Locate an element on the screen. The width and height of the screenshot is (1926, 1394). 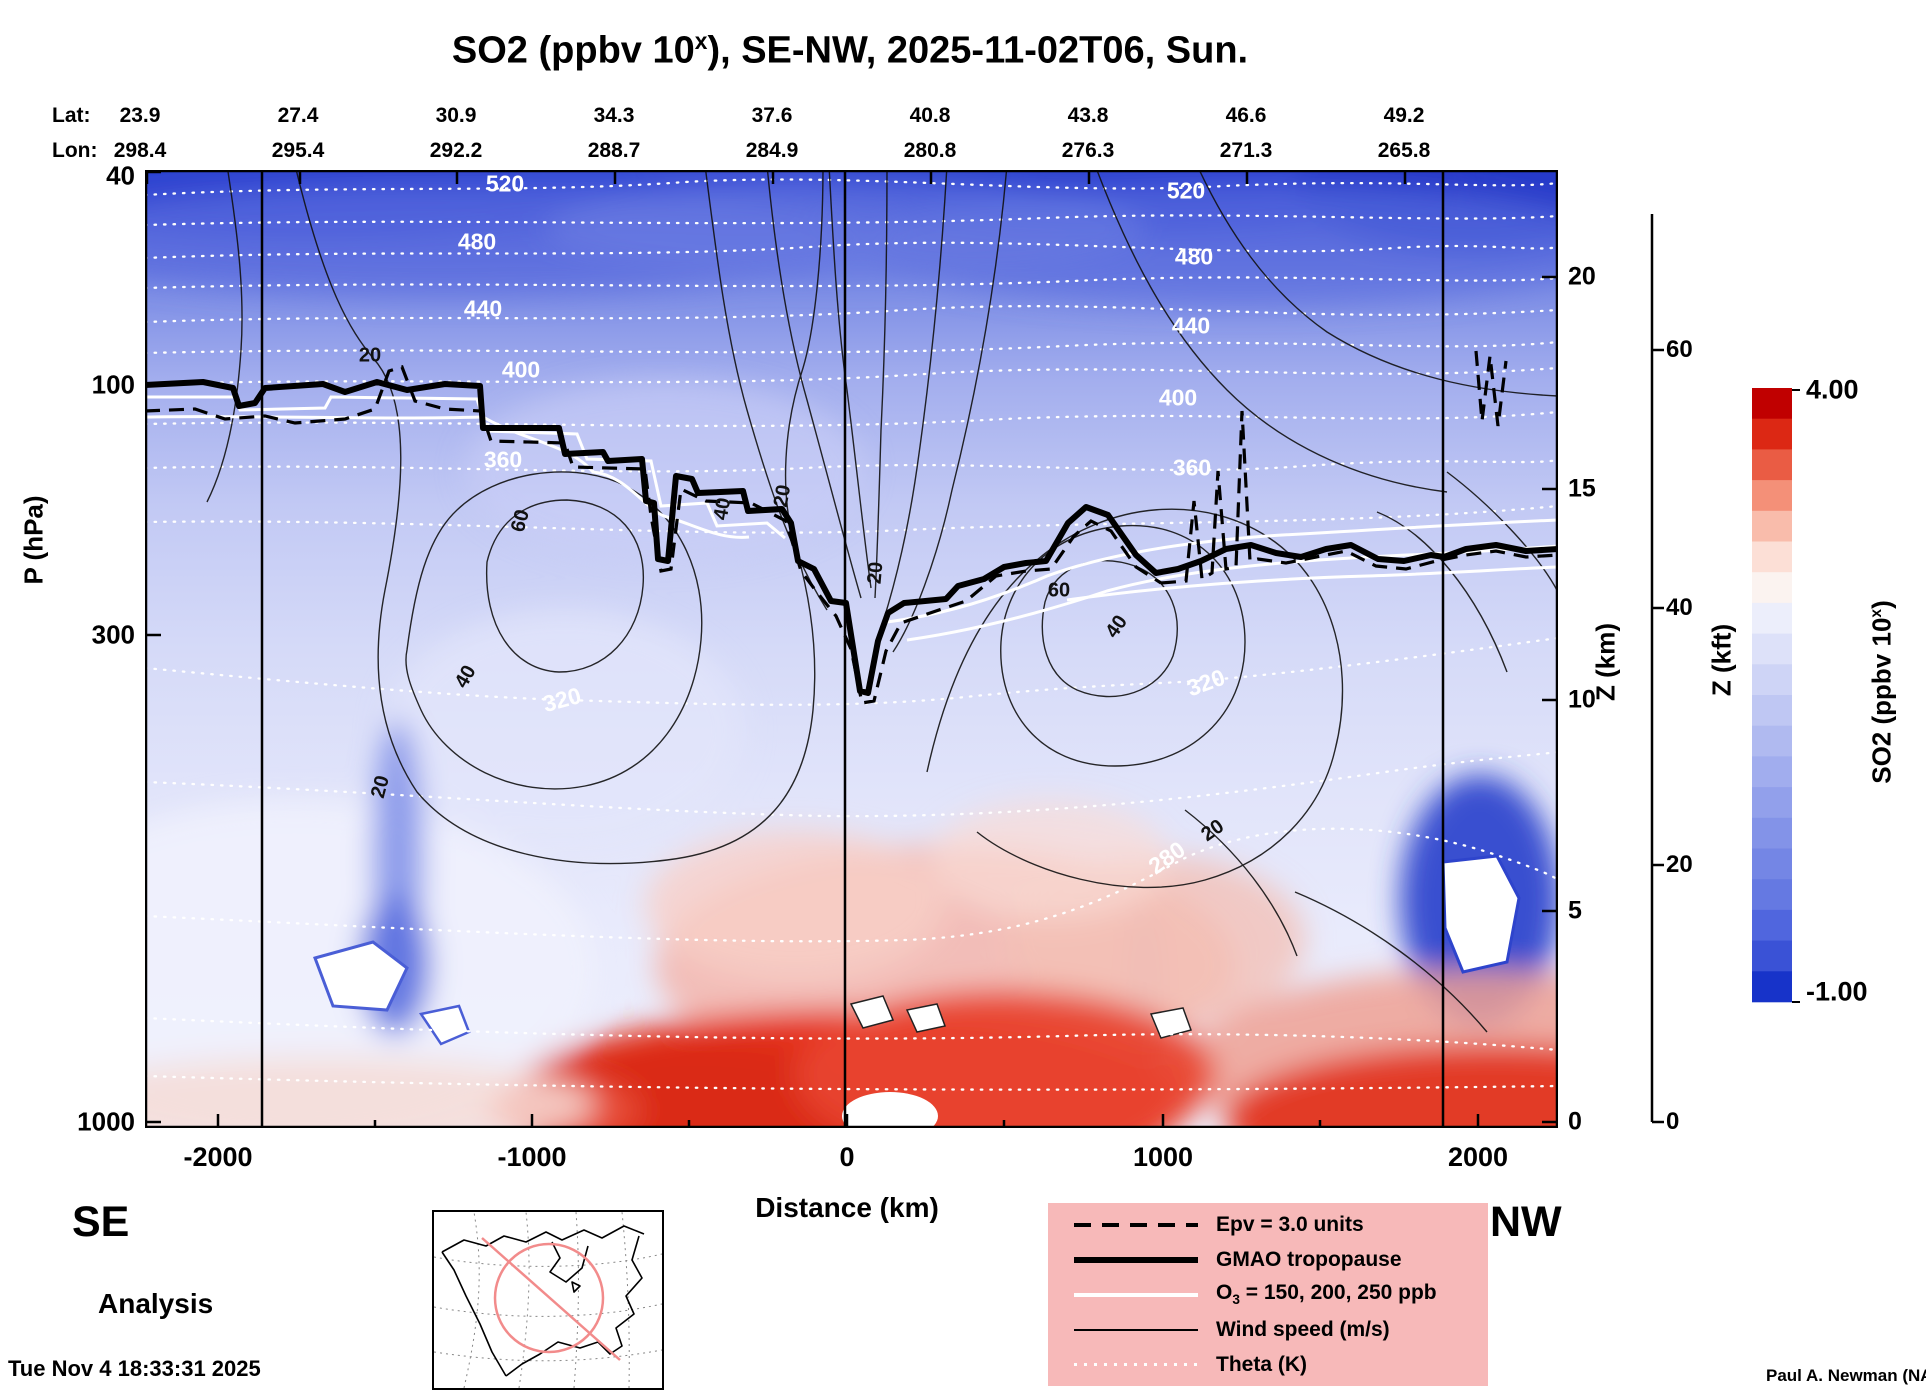
lat-tick: 37.6 is located at coordinates (772, 115).